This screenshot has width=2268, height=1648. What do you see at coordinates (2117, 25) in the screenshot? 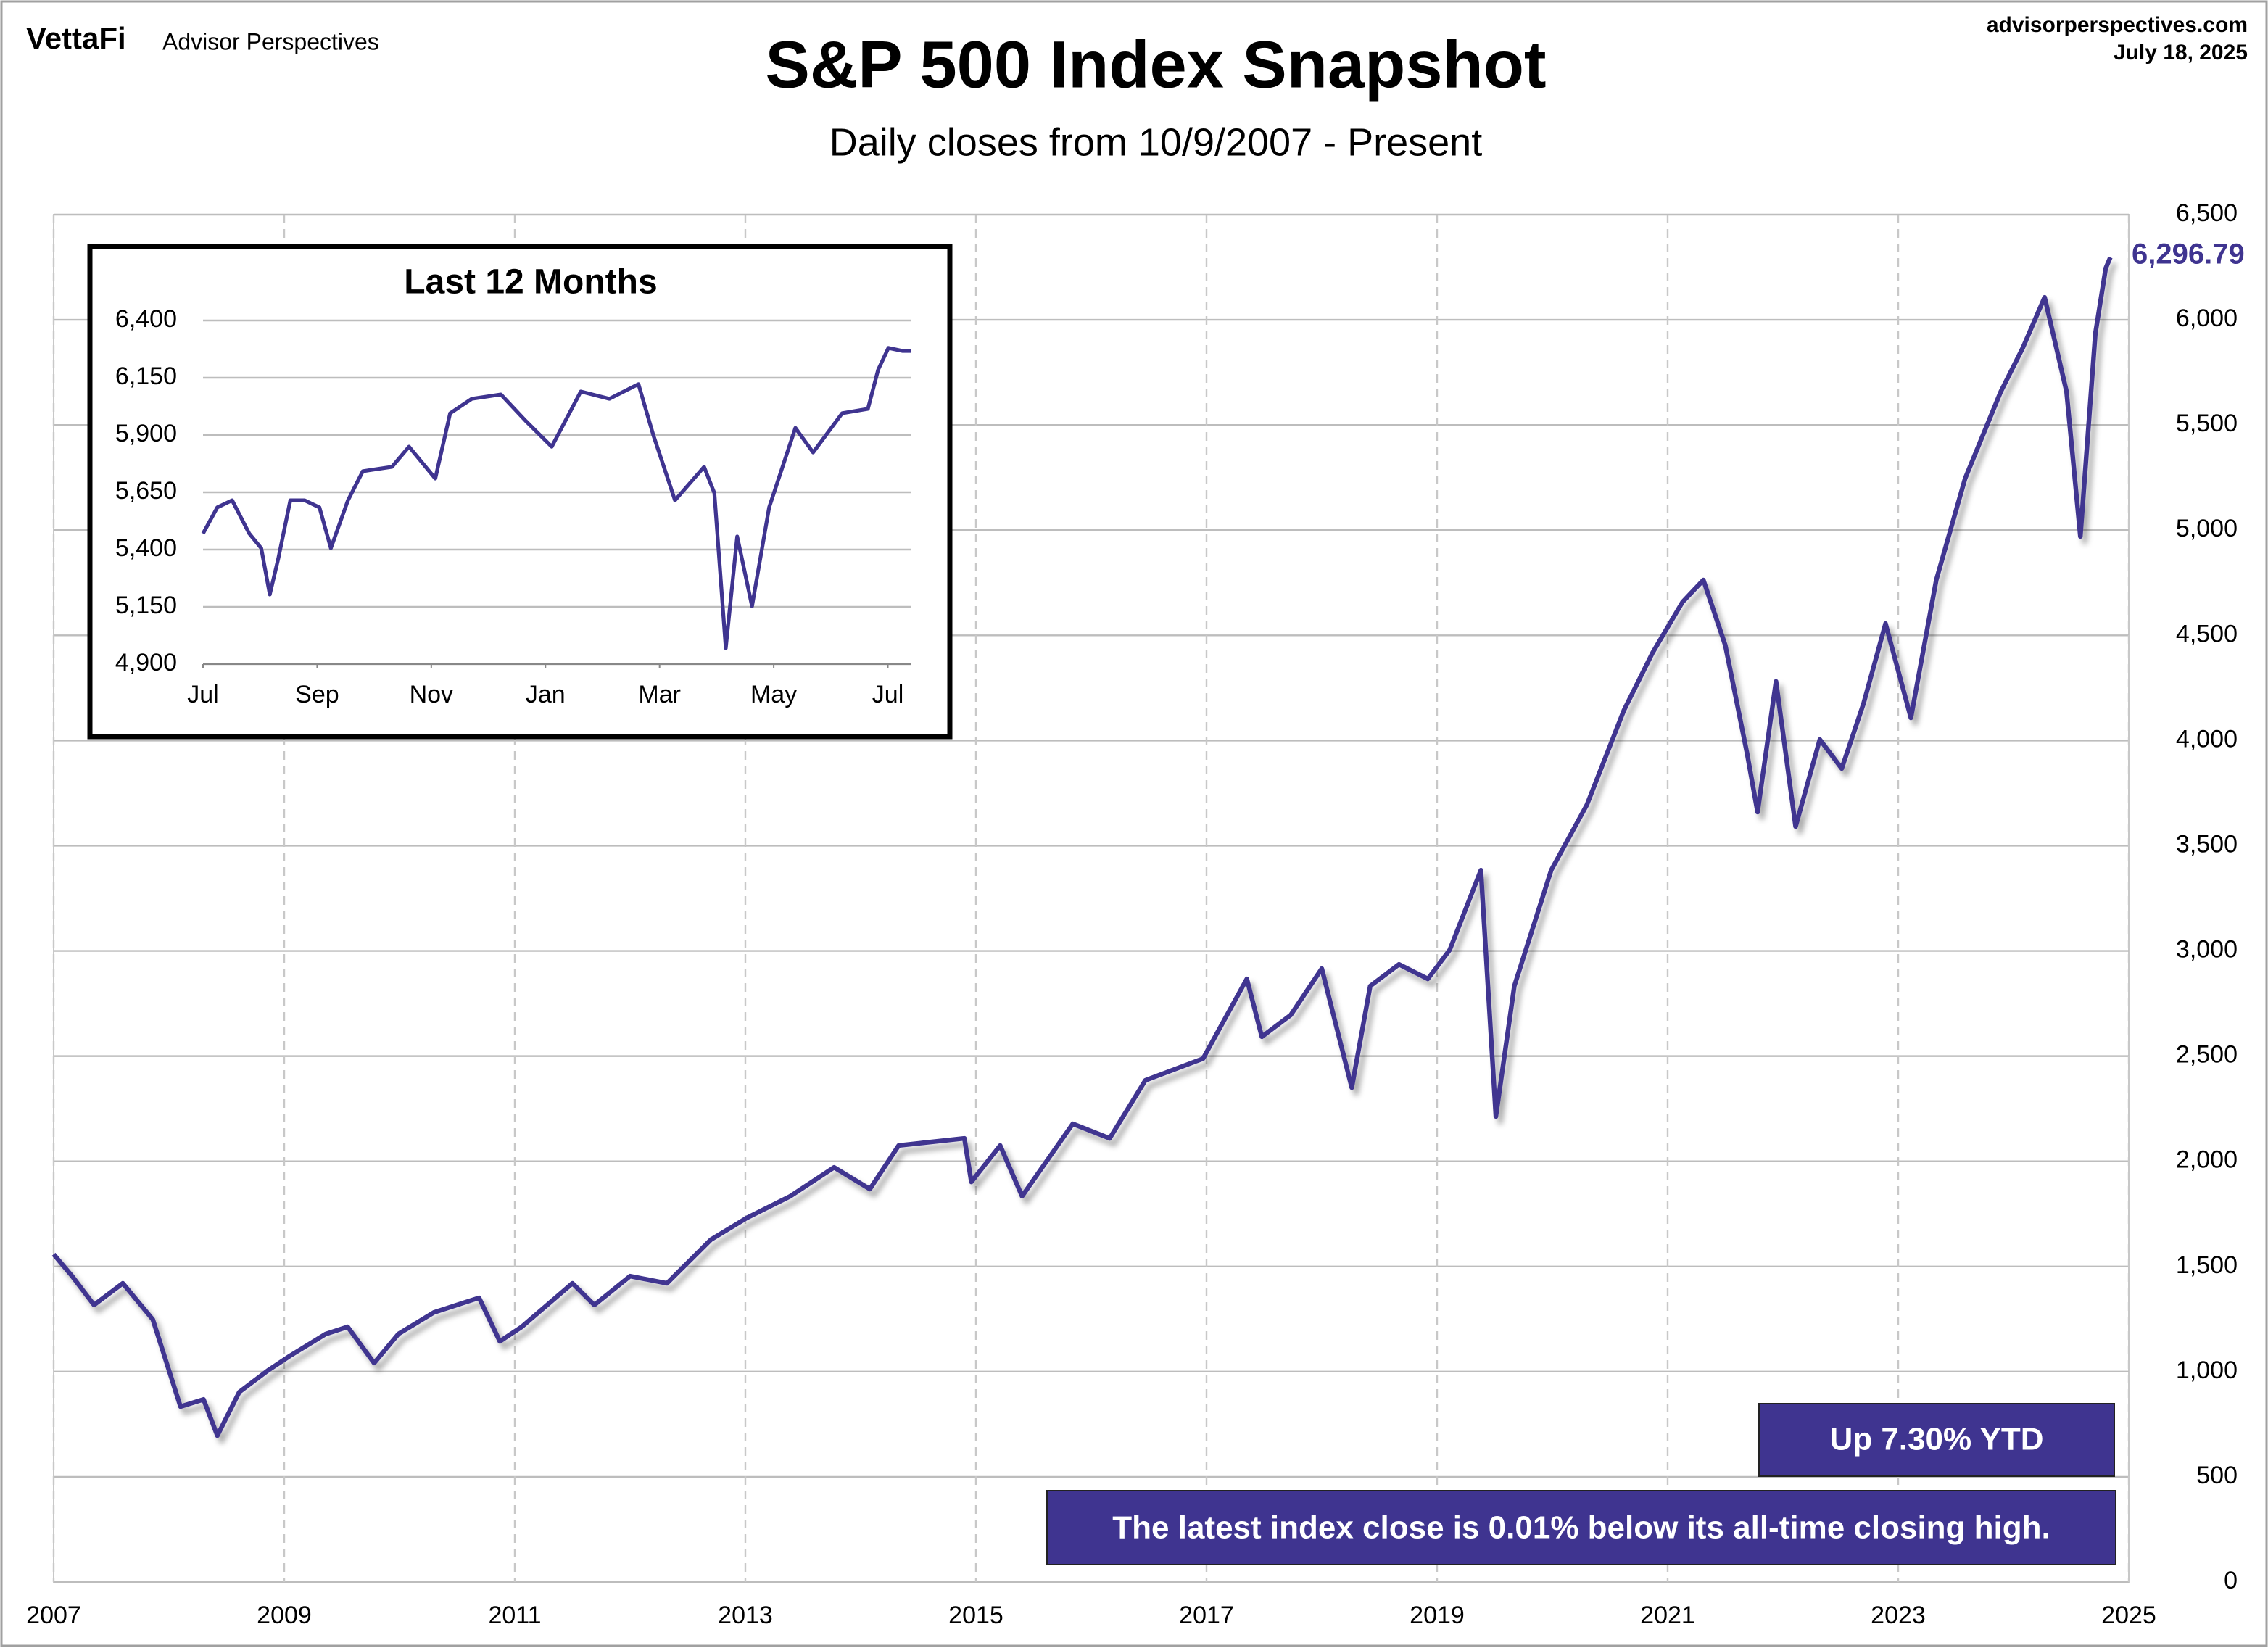
I see `site: advisorperspectives.com` at bounding box center [2117, 25].